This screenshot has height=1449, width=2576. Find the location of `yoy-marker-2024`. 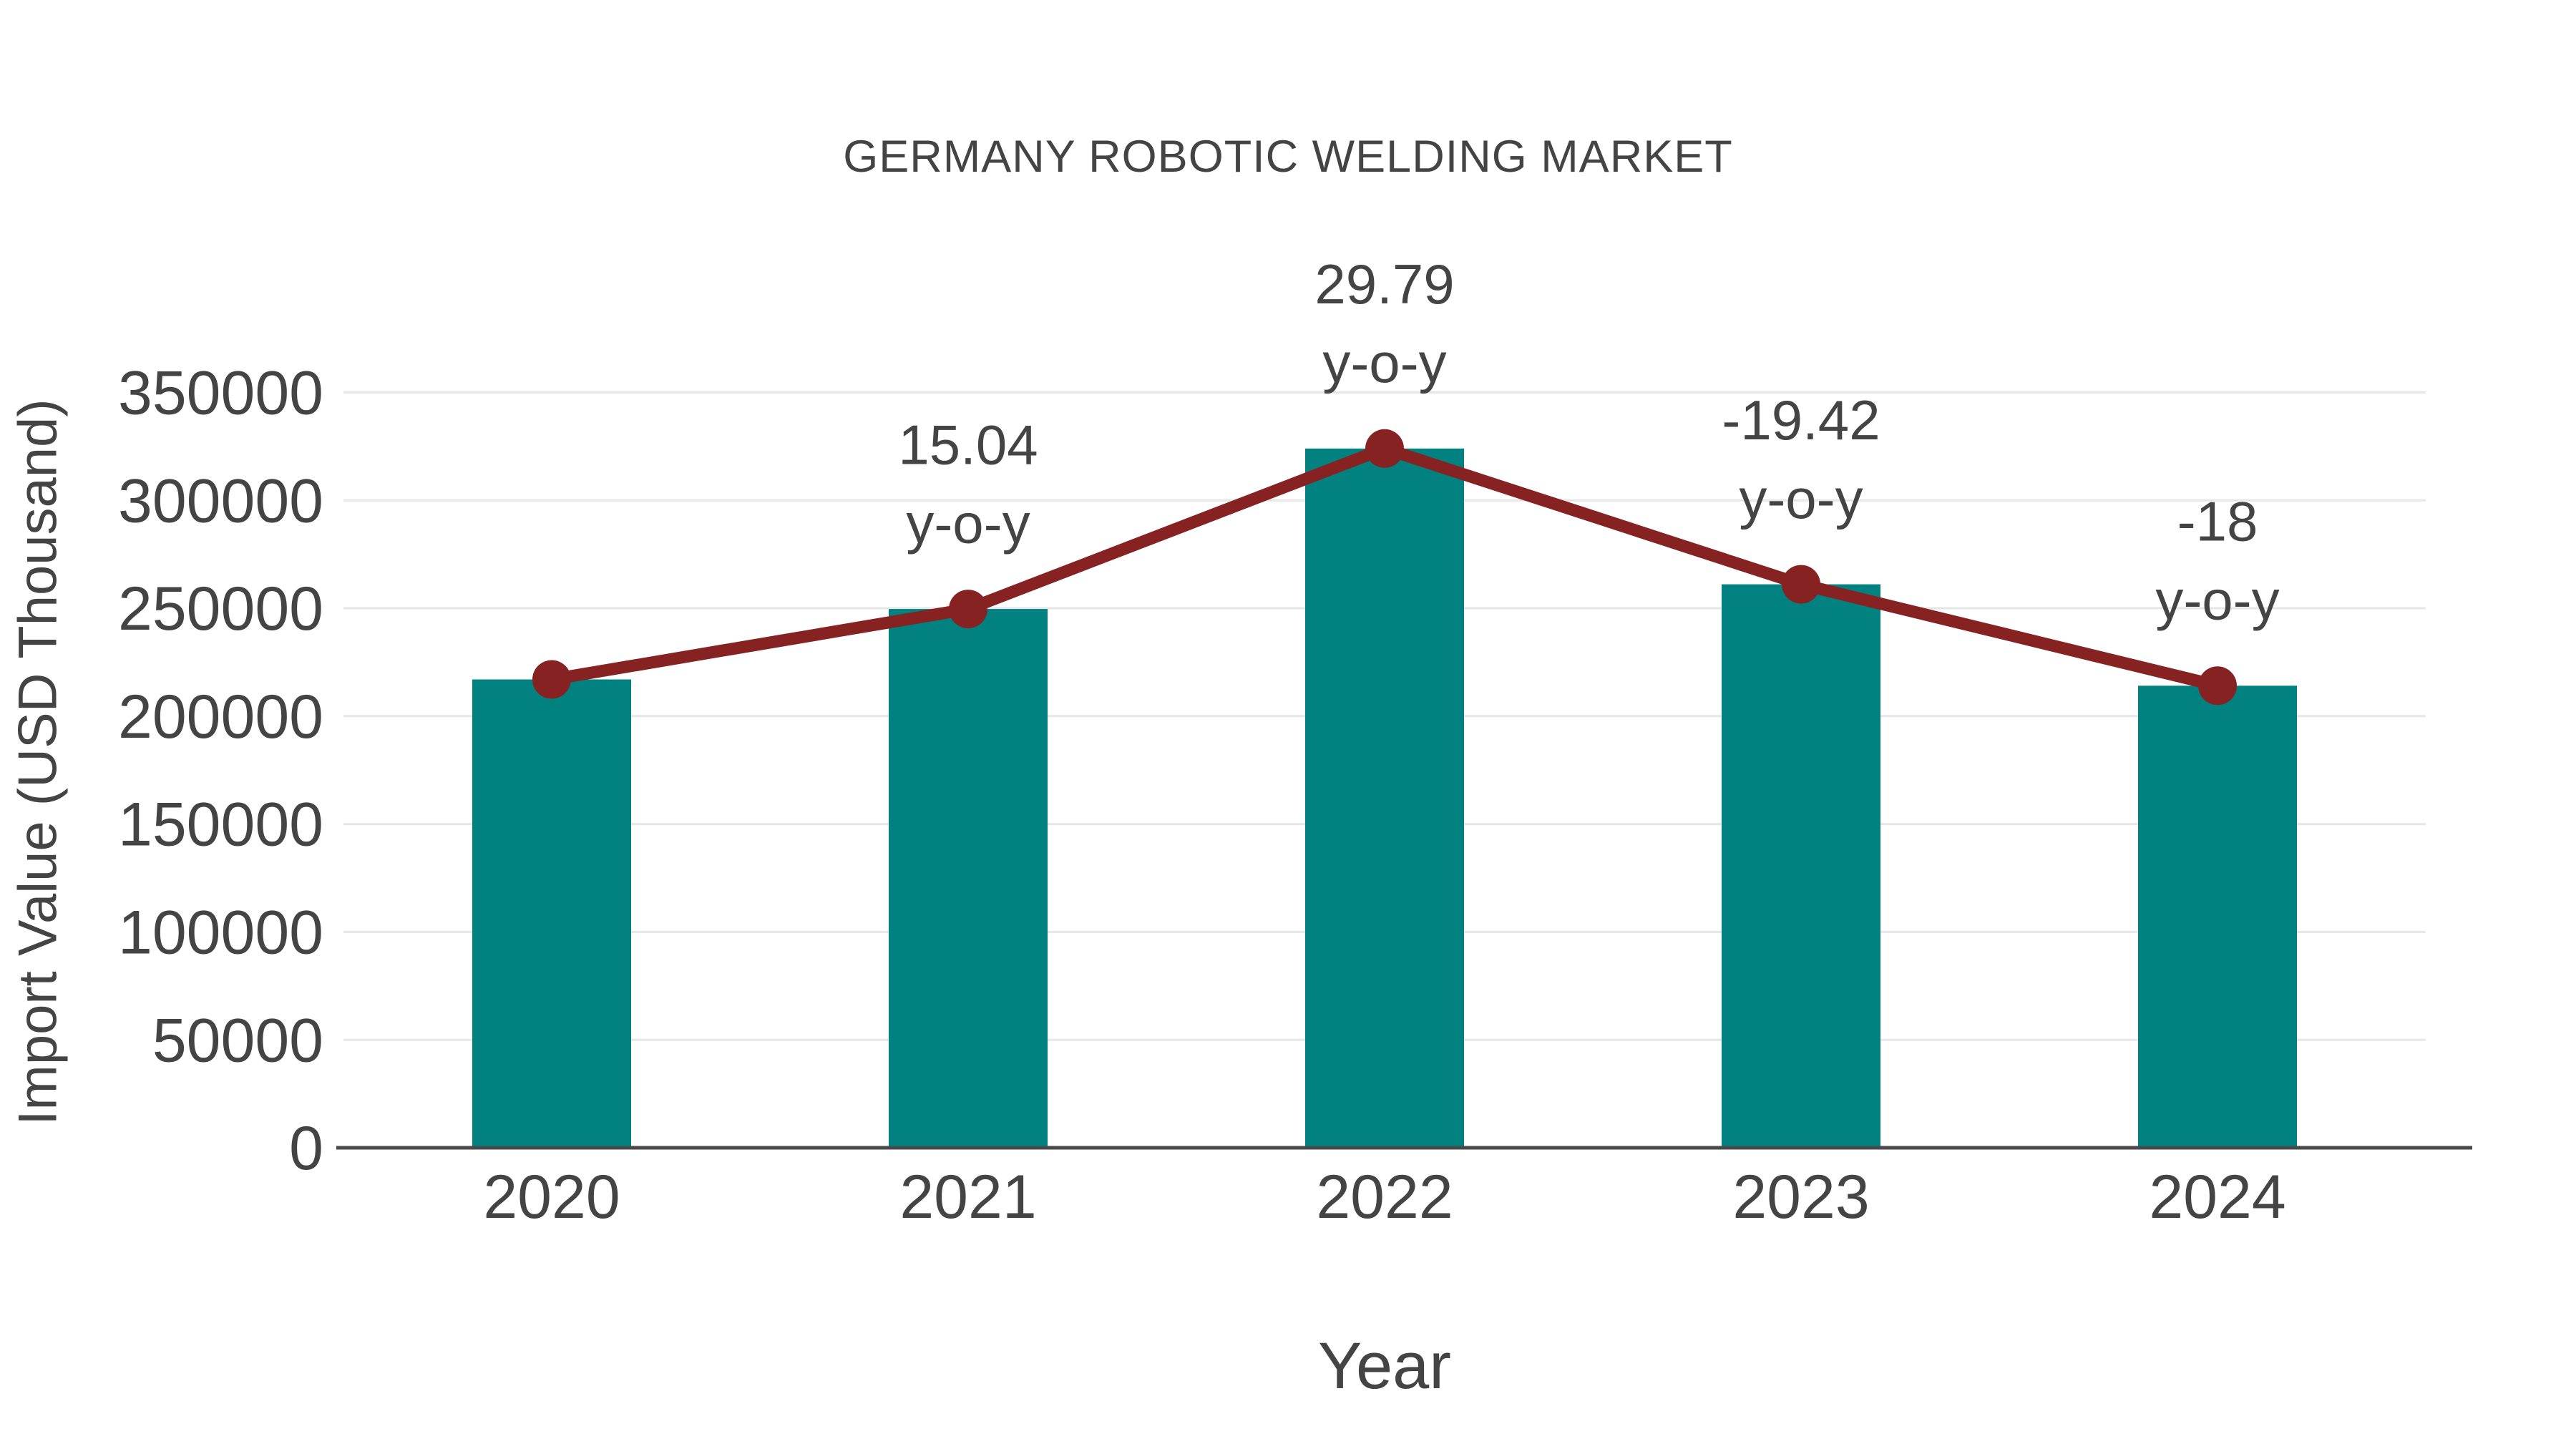

yoy-marker-2024 is located at coordinates (2217, 686).